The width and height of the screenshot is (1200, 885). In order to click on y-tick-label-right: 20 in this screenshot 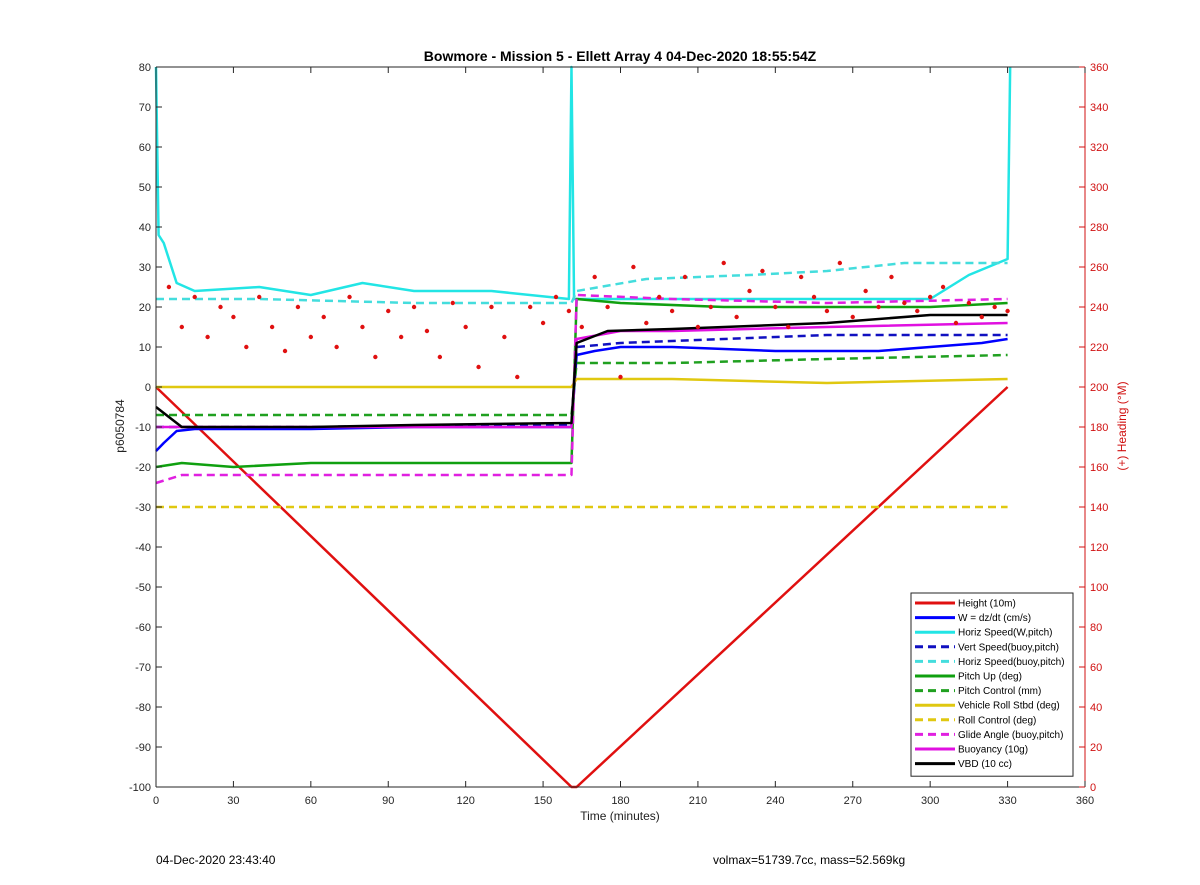, I will do `click(1096, 748)`.